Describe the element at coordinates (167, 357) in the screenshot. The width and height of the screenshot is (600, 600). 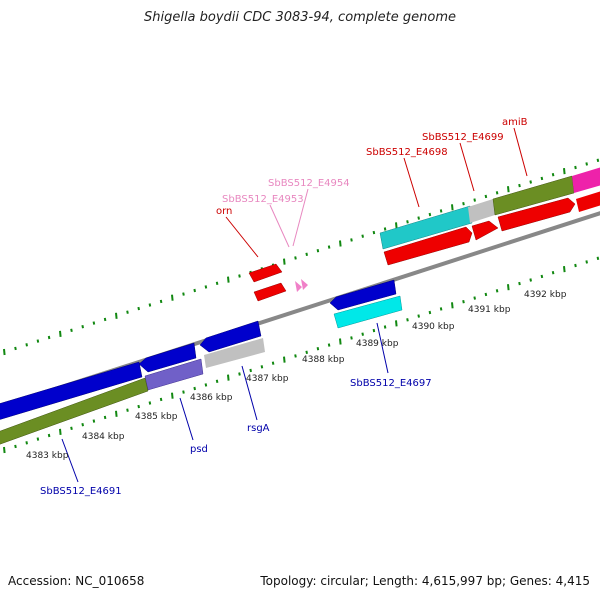
I see `gene-reverse-upper-c` at that location.